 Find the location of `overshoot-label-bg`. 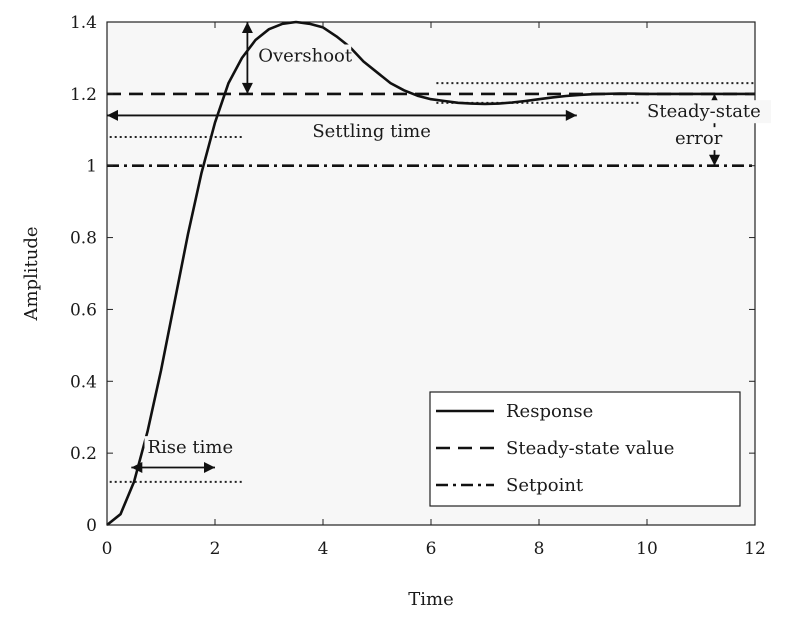

overshoot-label-bg is located at coordinates (303, 56).